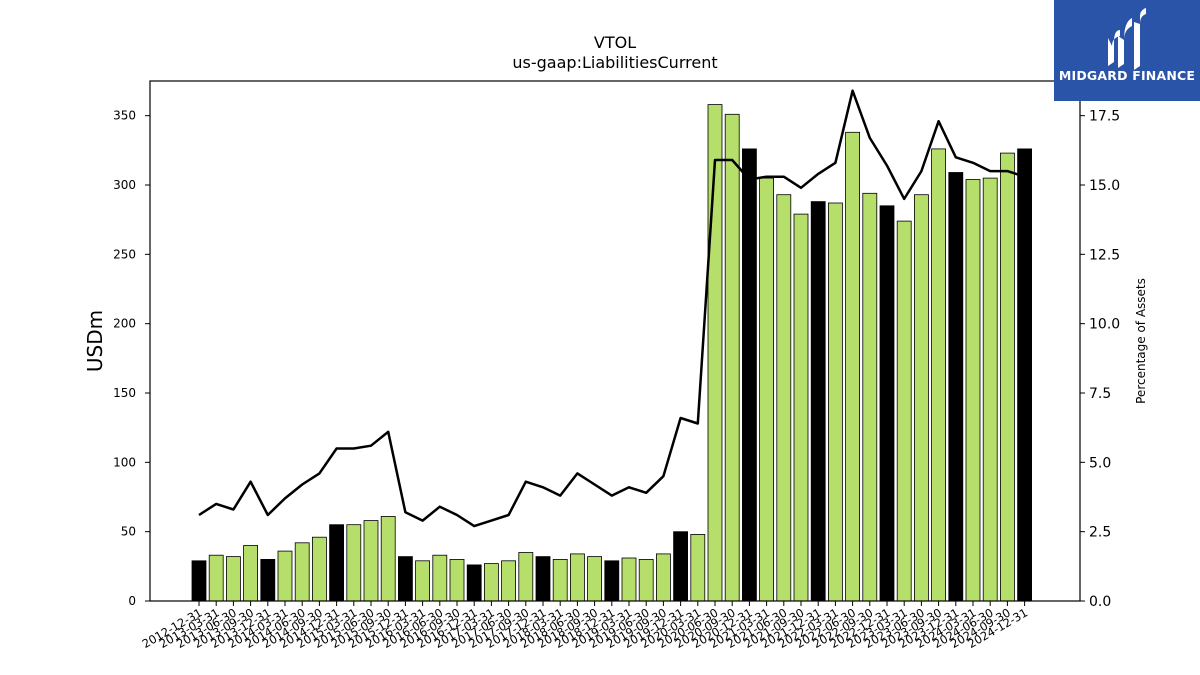  I want to click on y-tick-label-right: 0.0, so click(1100, 602).